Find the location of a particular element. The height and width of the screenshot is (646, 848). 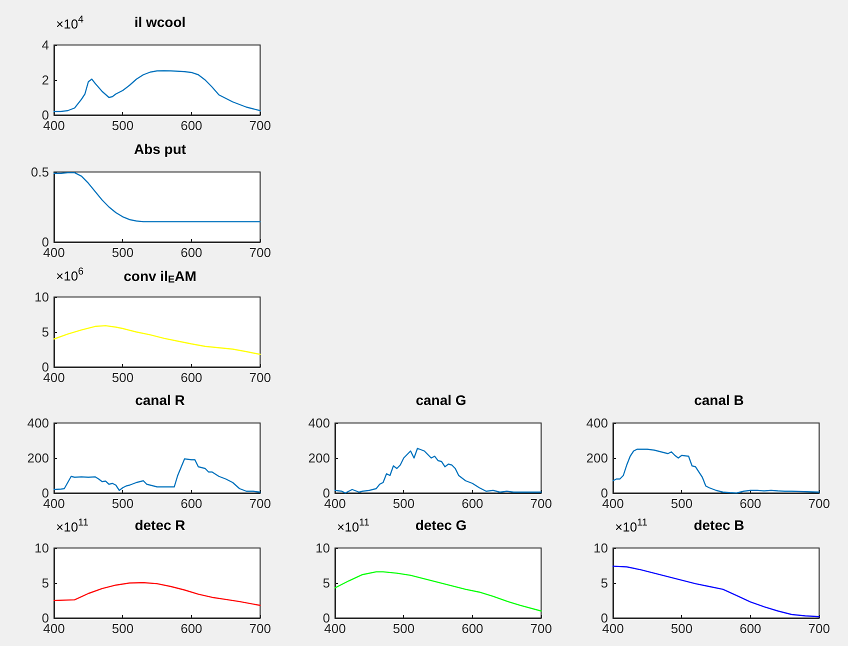

chart-title: canal G is located at coordinates (441, 400).